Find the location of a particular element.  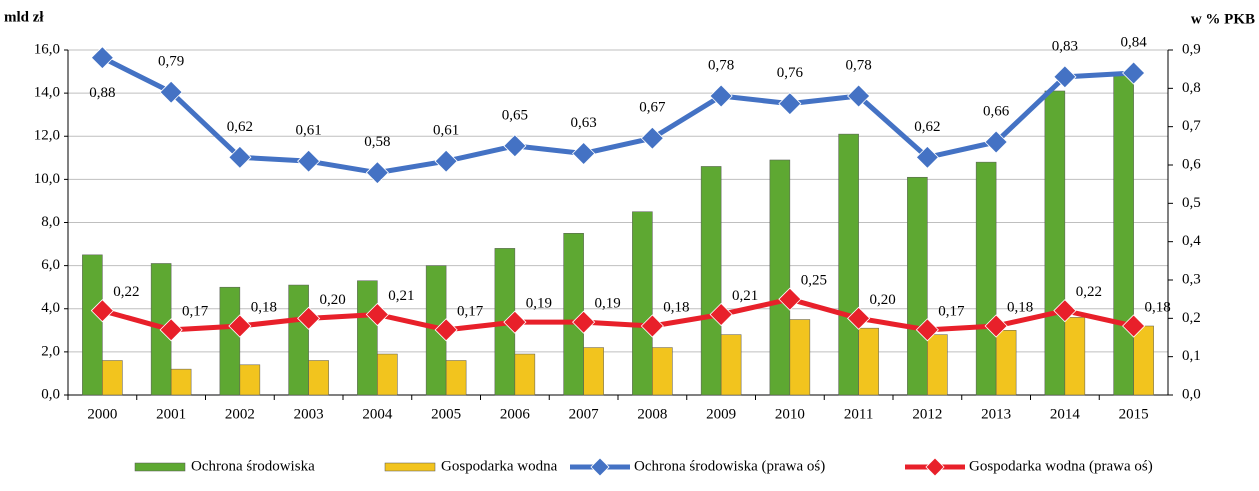

data-label: 0,67 is located at coordinates (652, 108).